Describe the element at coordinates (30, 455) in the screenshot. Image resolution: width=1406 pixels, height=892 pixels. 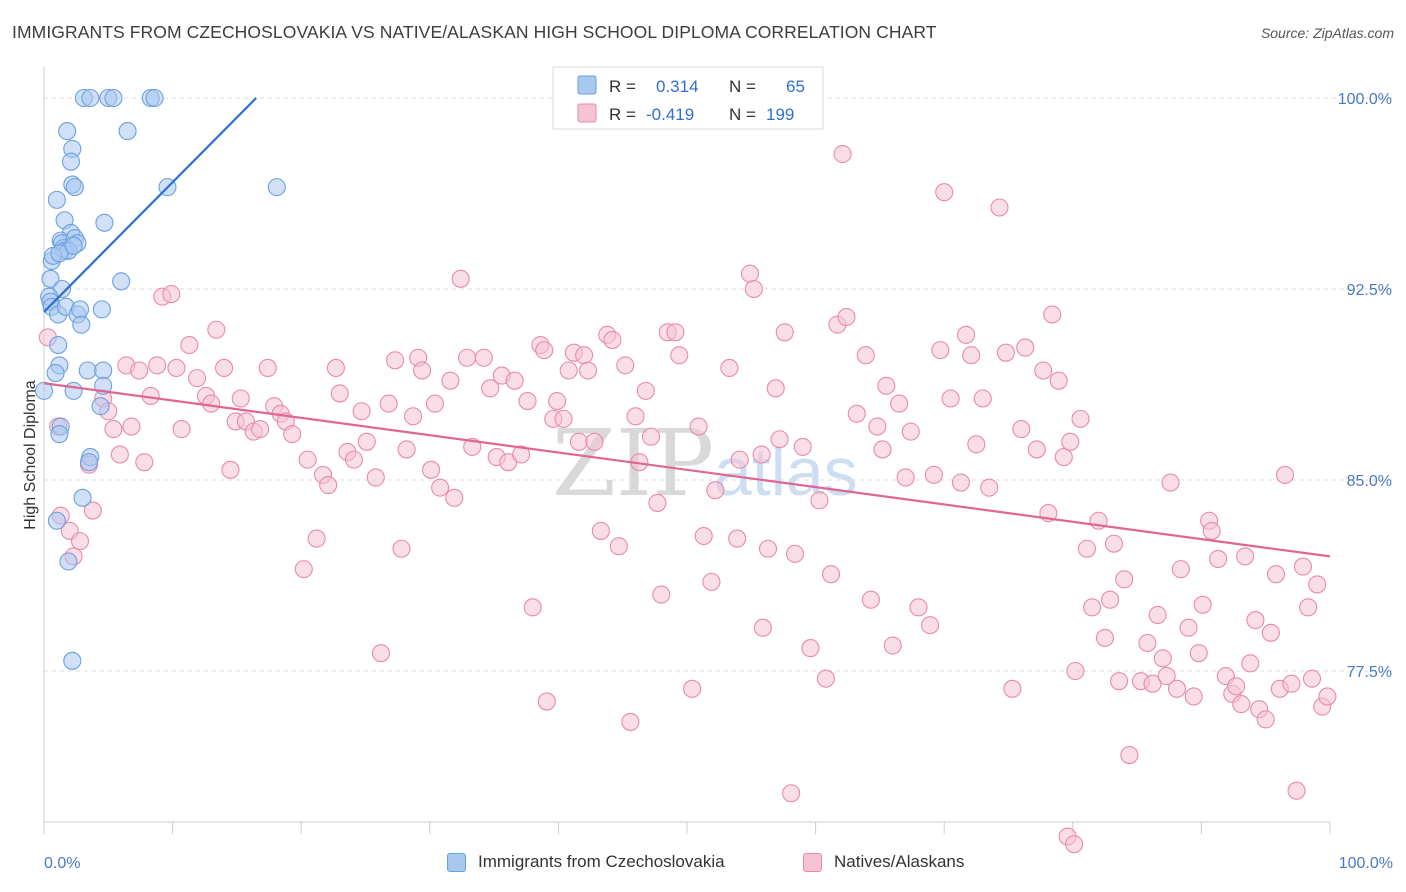
I see `y-axis-label: High School Diploma` at that location.